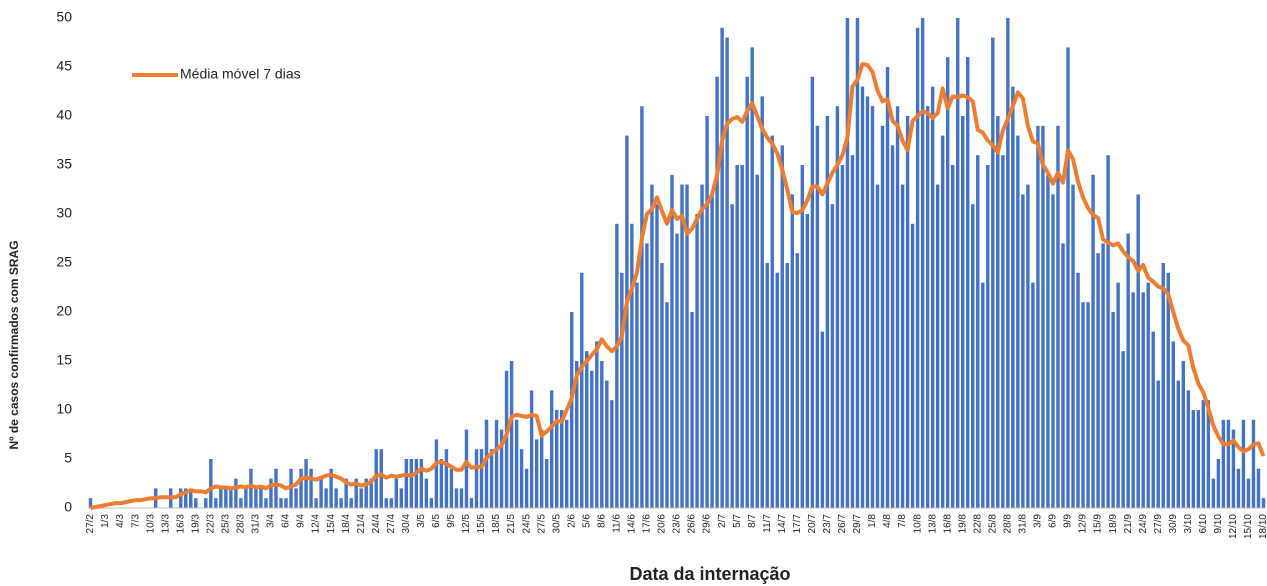 Image resolution: width=1267 pixels, height=586 pixels. I want to click on x-tick-label: 6/4, so click(286, 521).